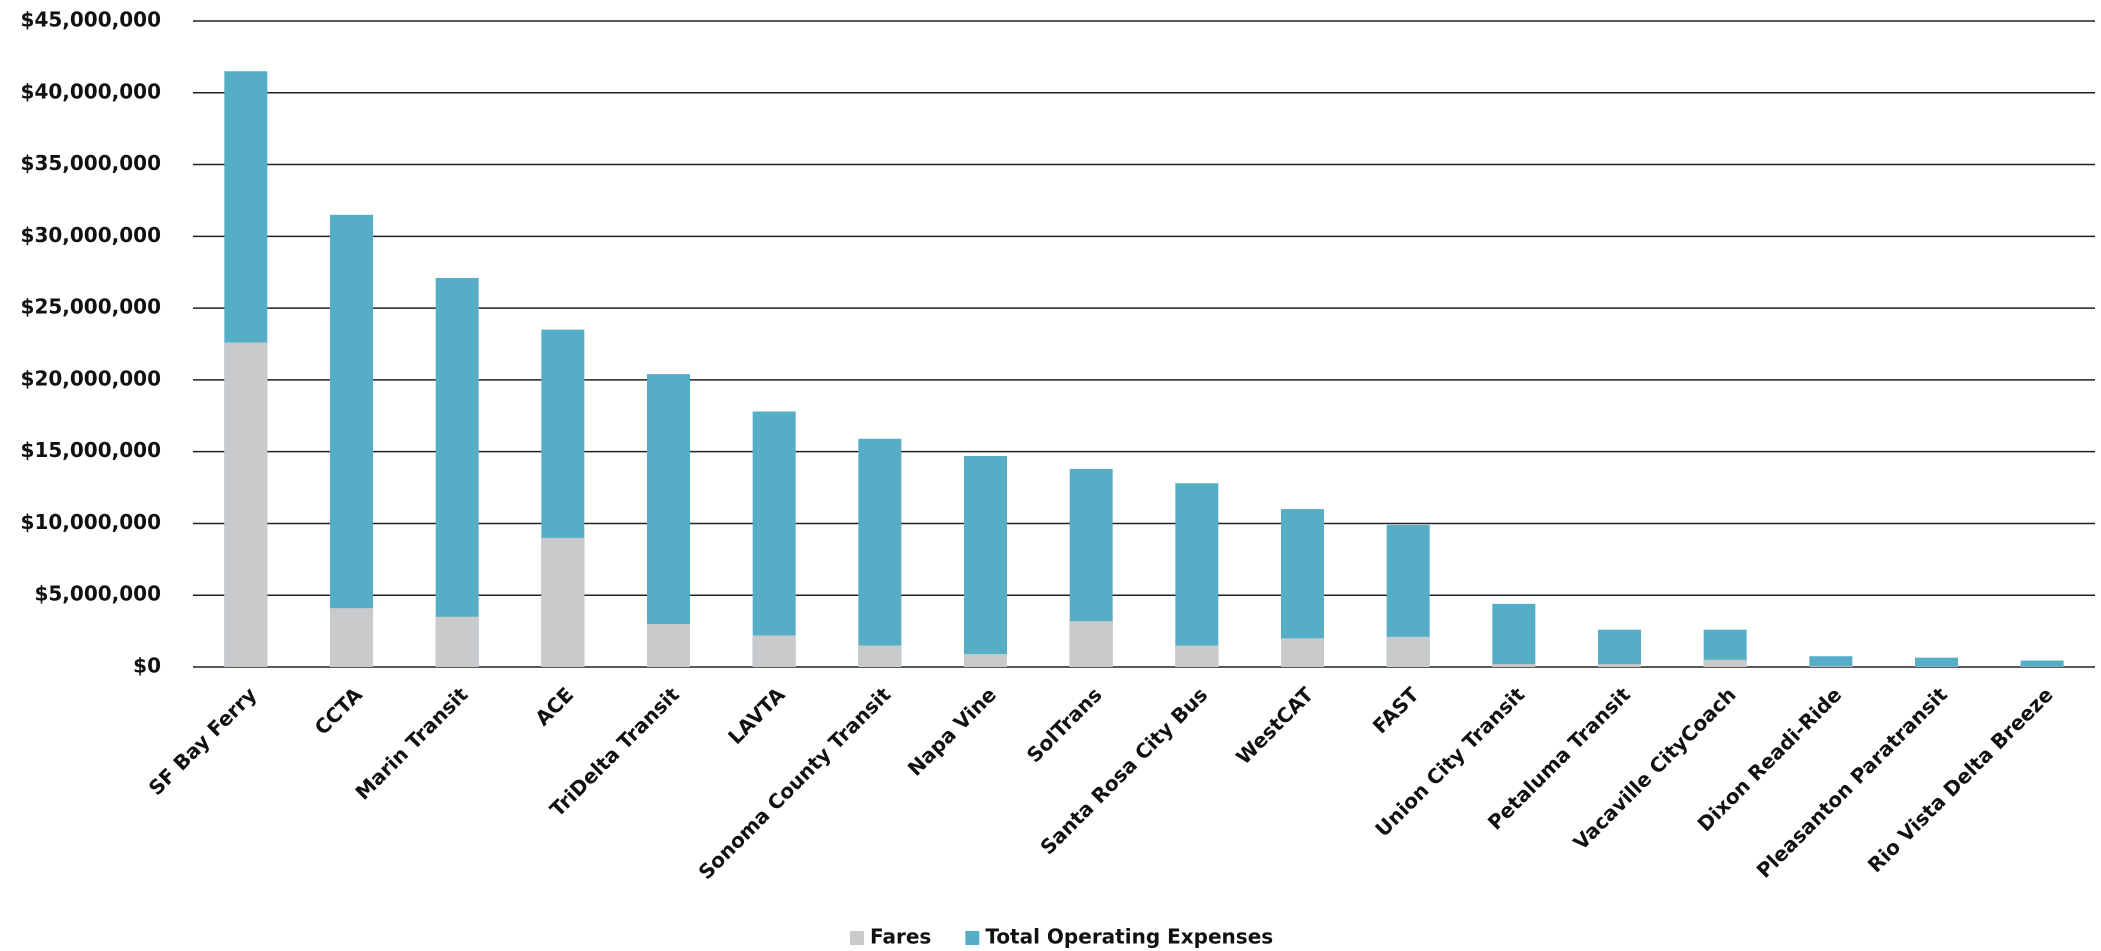 The height and width of the screenshot is (951, 2101). Describe the element at coordinates (1129, 937) in the screenshot. I see `legend-label: Total Operating Expenses` at that location.